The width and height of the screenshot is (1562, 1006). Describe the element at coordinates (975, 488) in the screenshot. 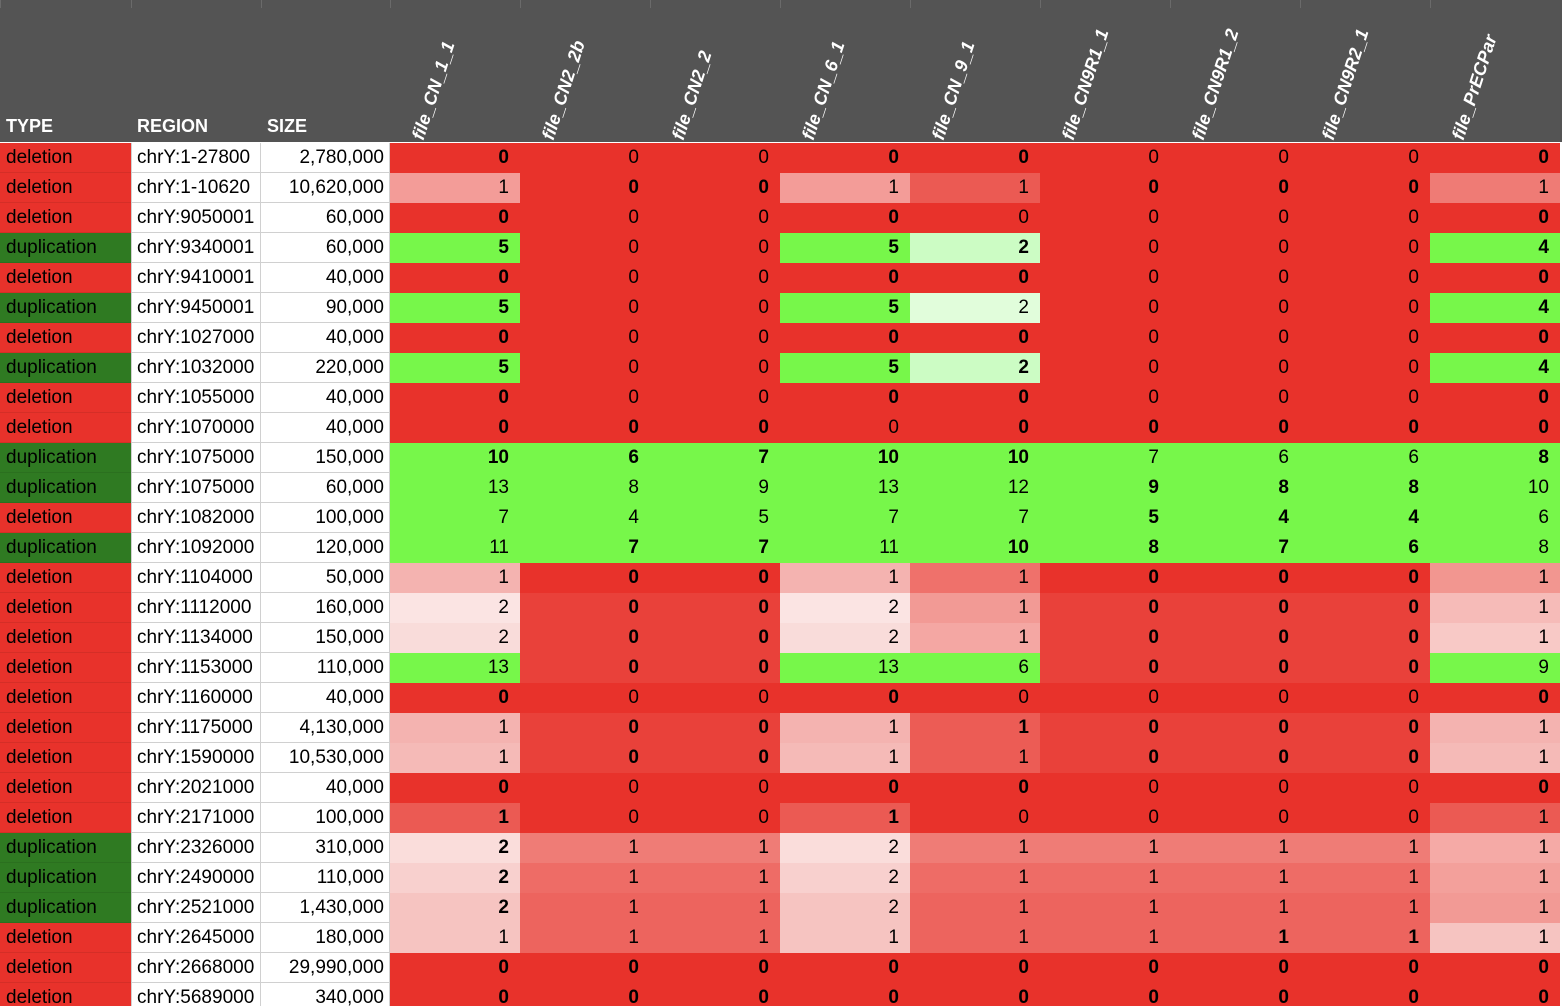

I see `value-cell: 12` at that location.